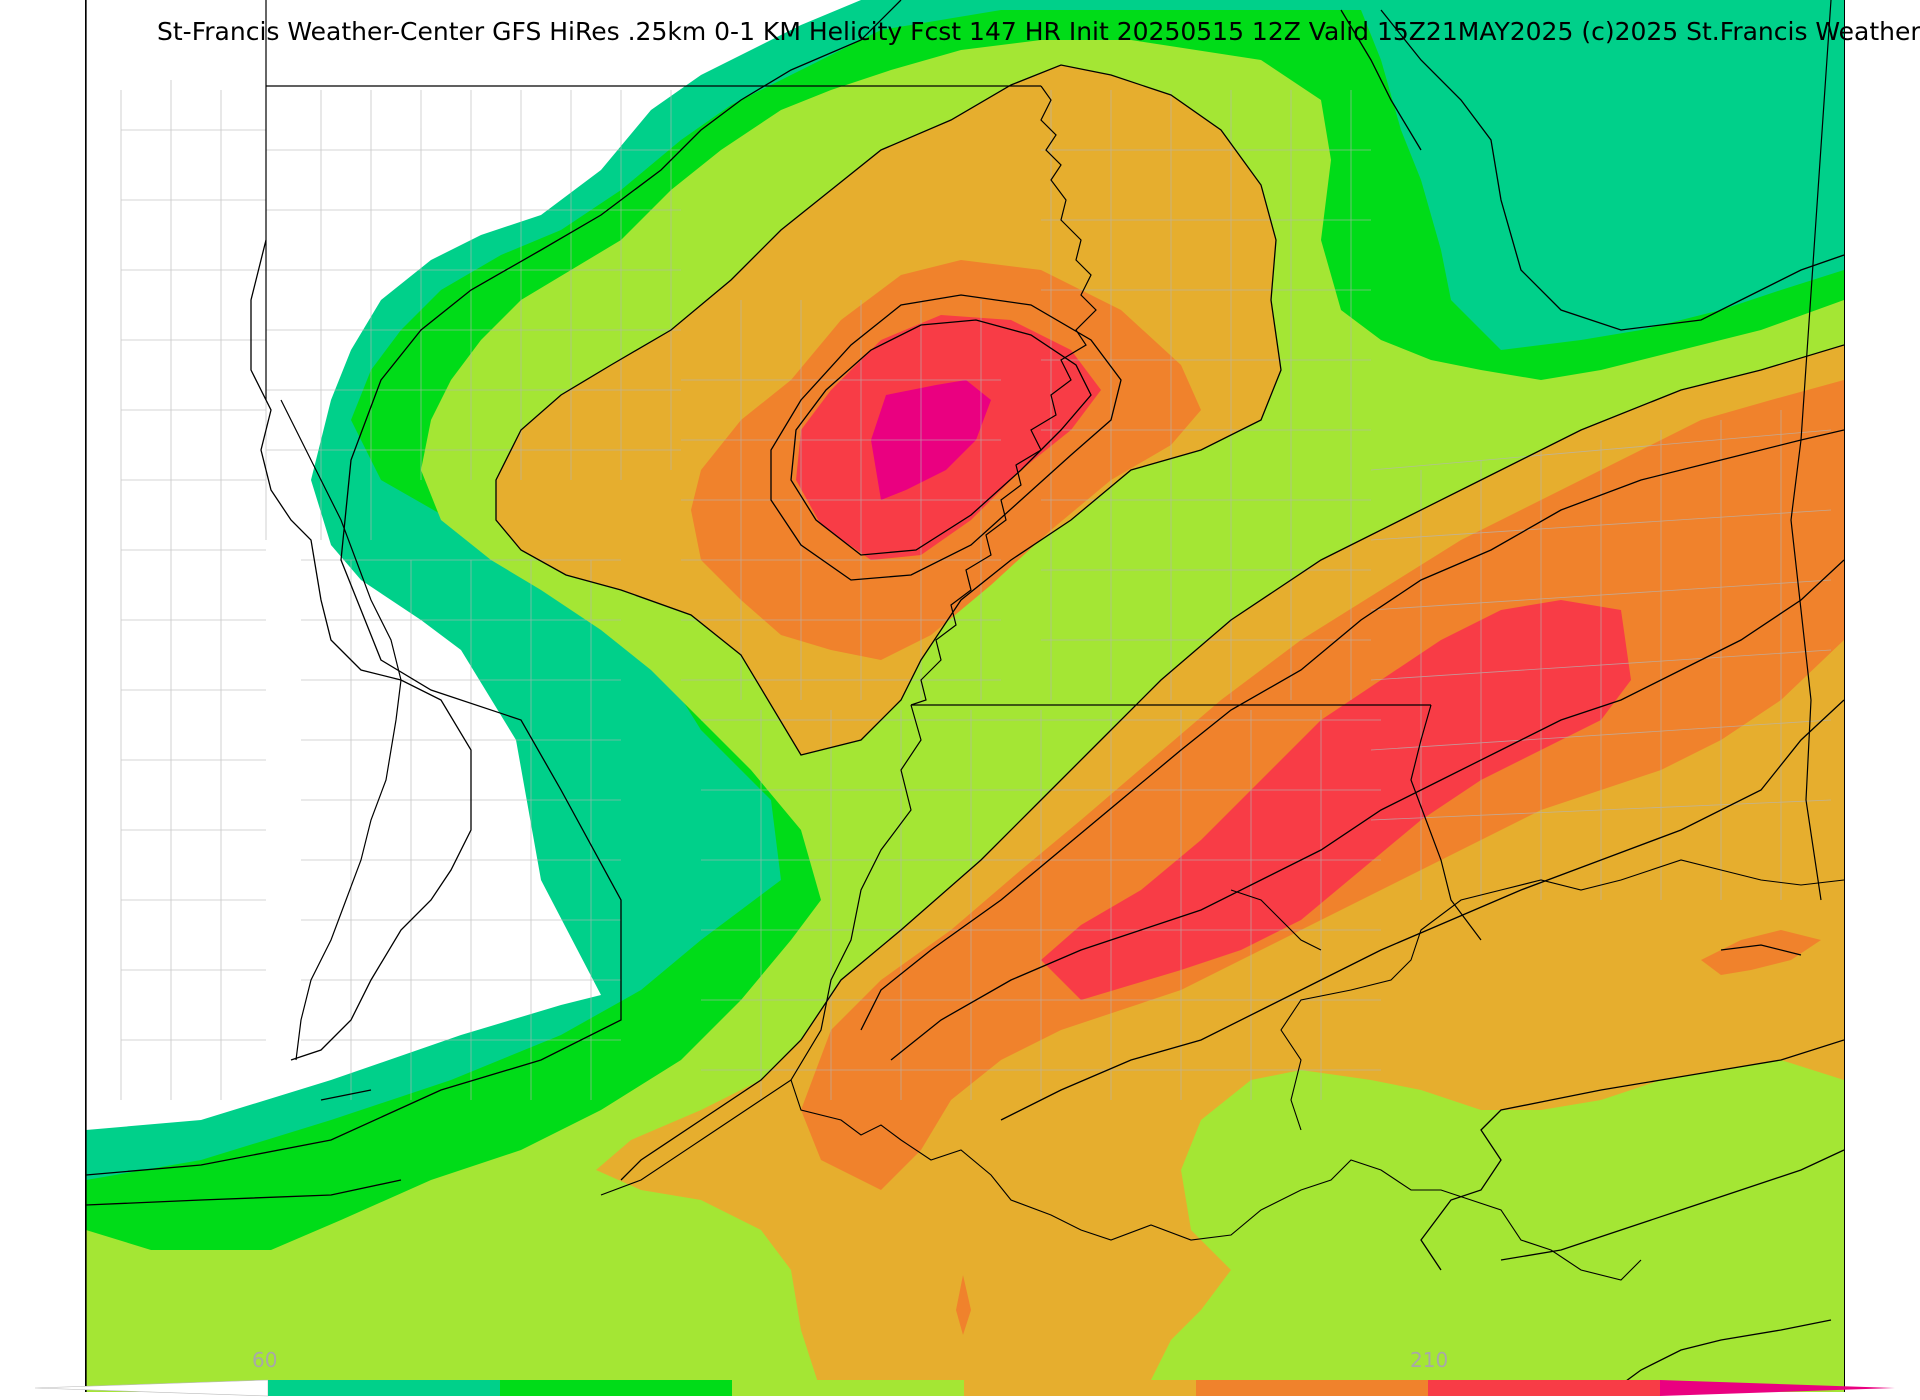  I want to click on colorbar, so click(964, 1388).